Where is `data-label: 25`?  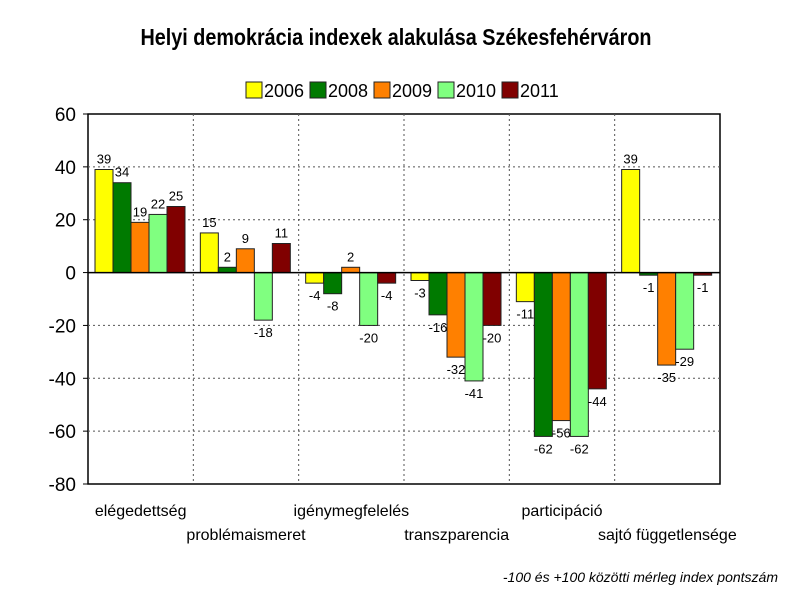 data-label: 25 is located at coordinates (176, 196).